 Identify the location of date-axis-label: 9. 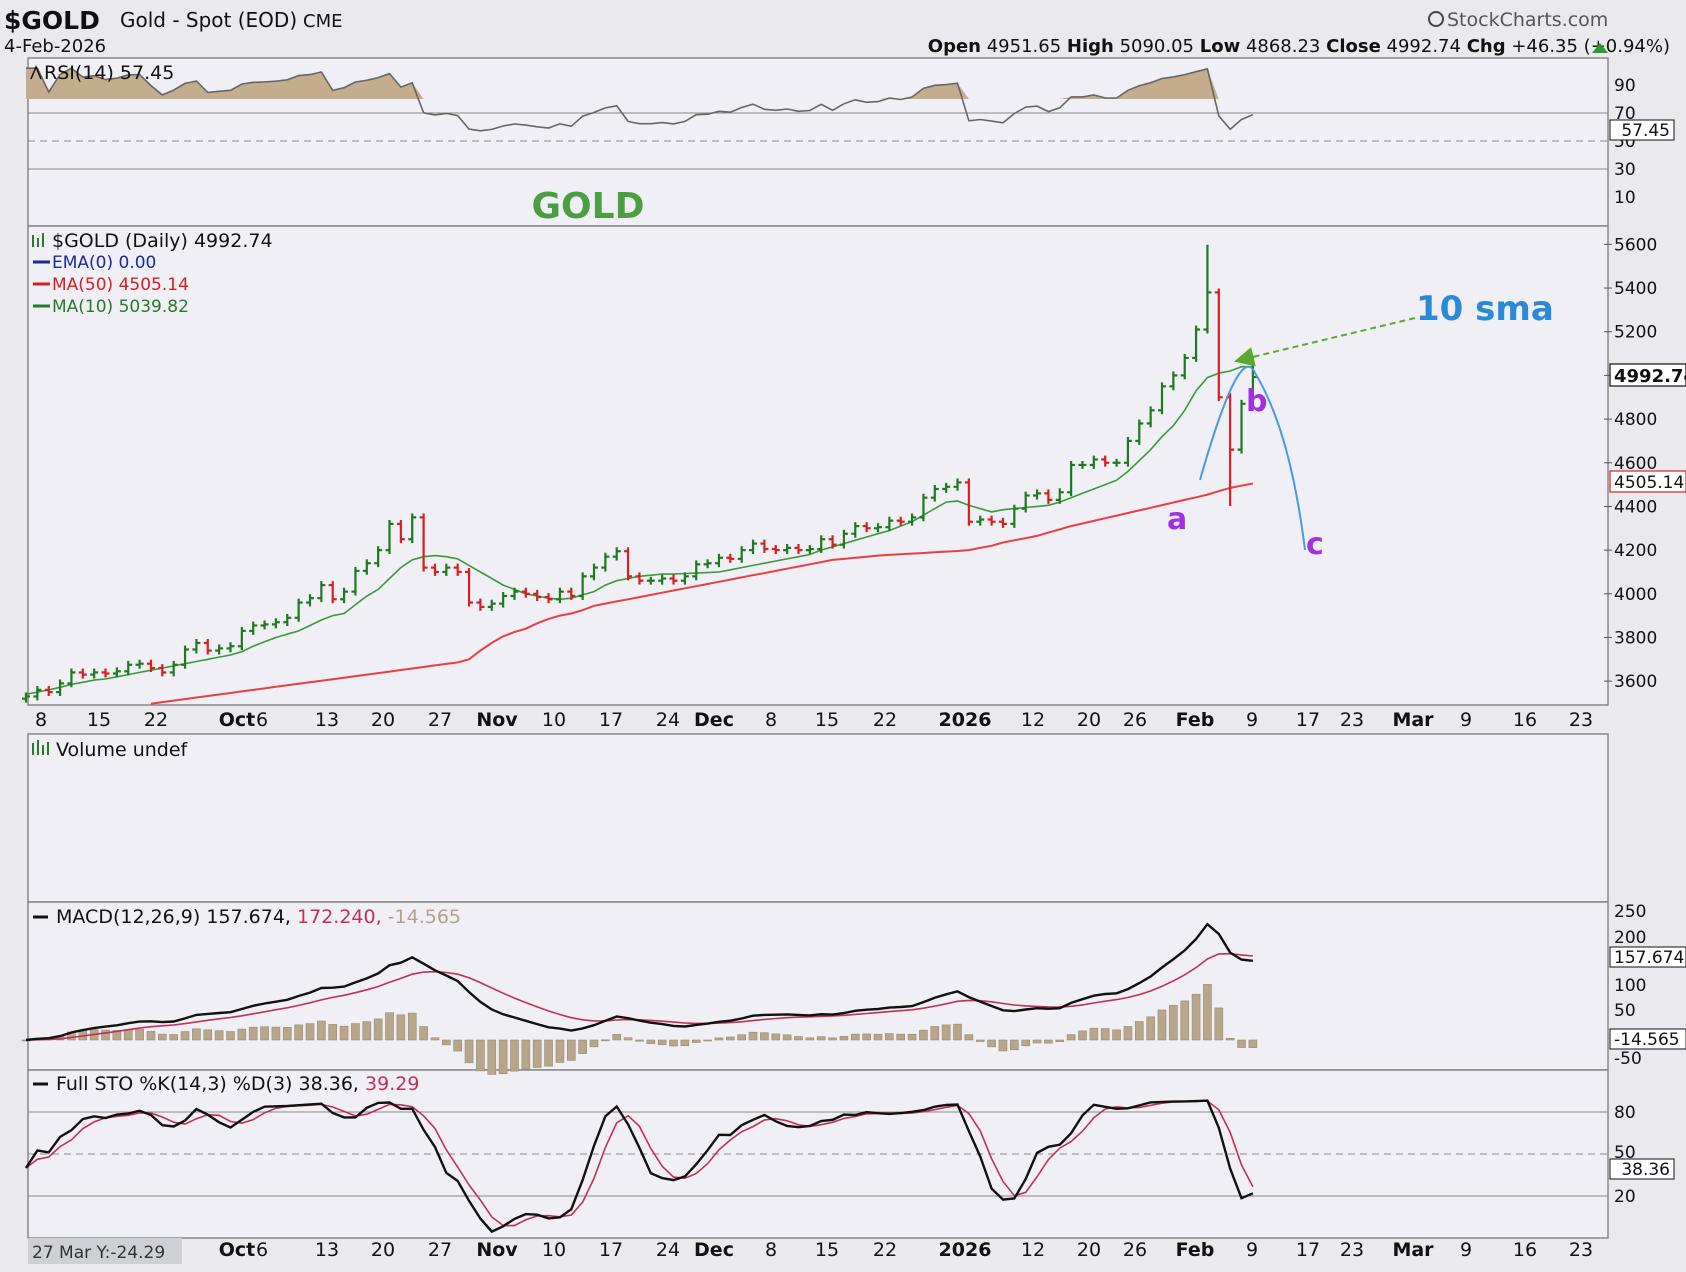
(1252, 1250).